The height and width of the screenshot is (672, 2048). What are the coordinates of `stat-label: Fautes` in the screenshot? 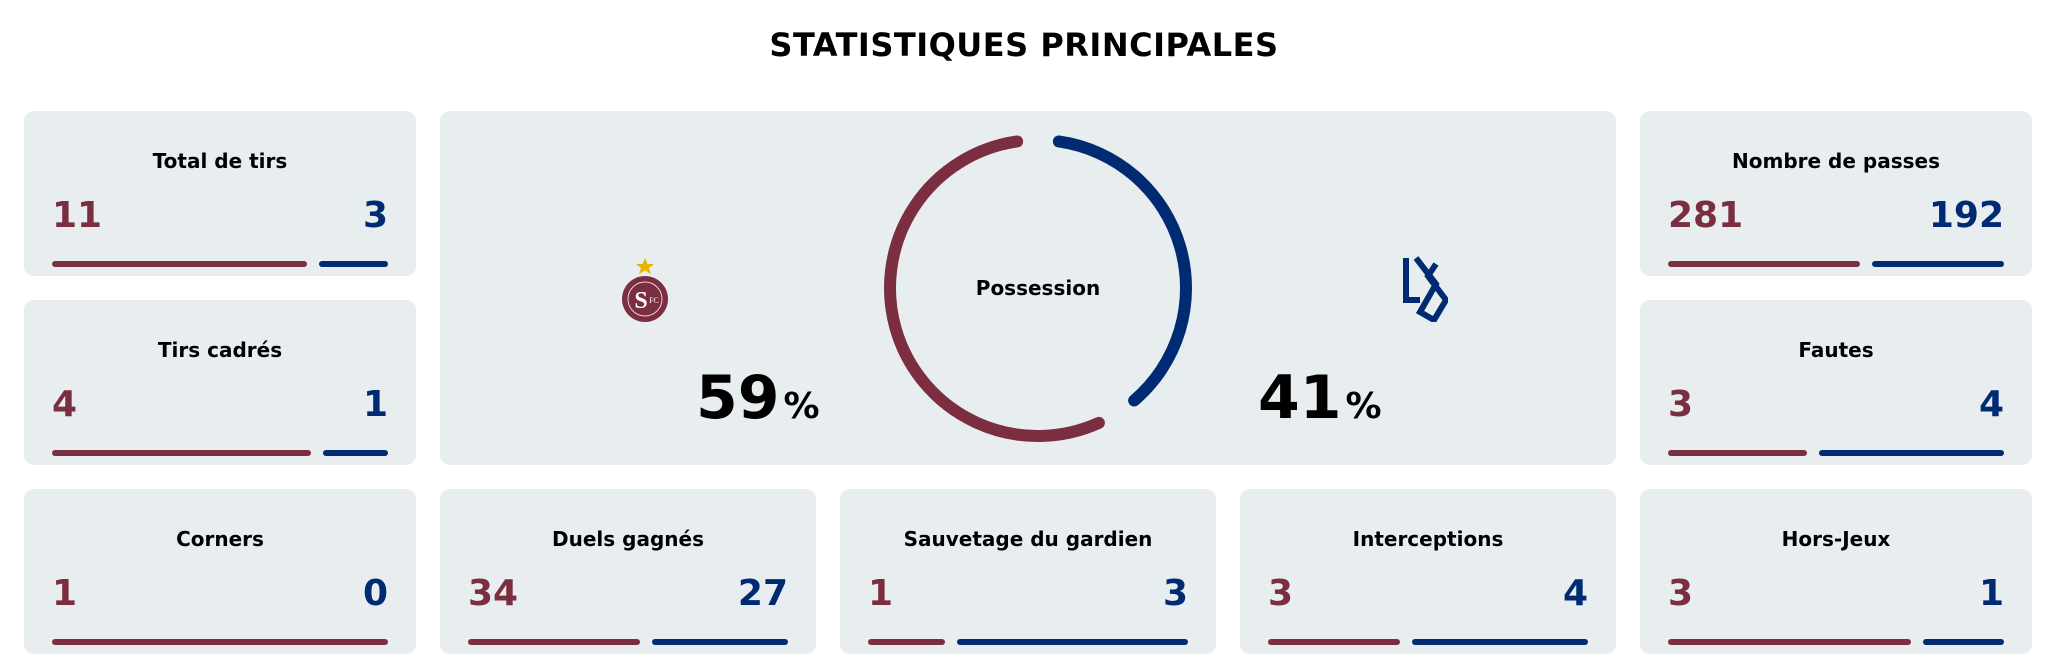 It's located at (1836, 350).